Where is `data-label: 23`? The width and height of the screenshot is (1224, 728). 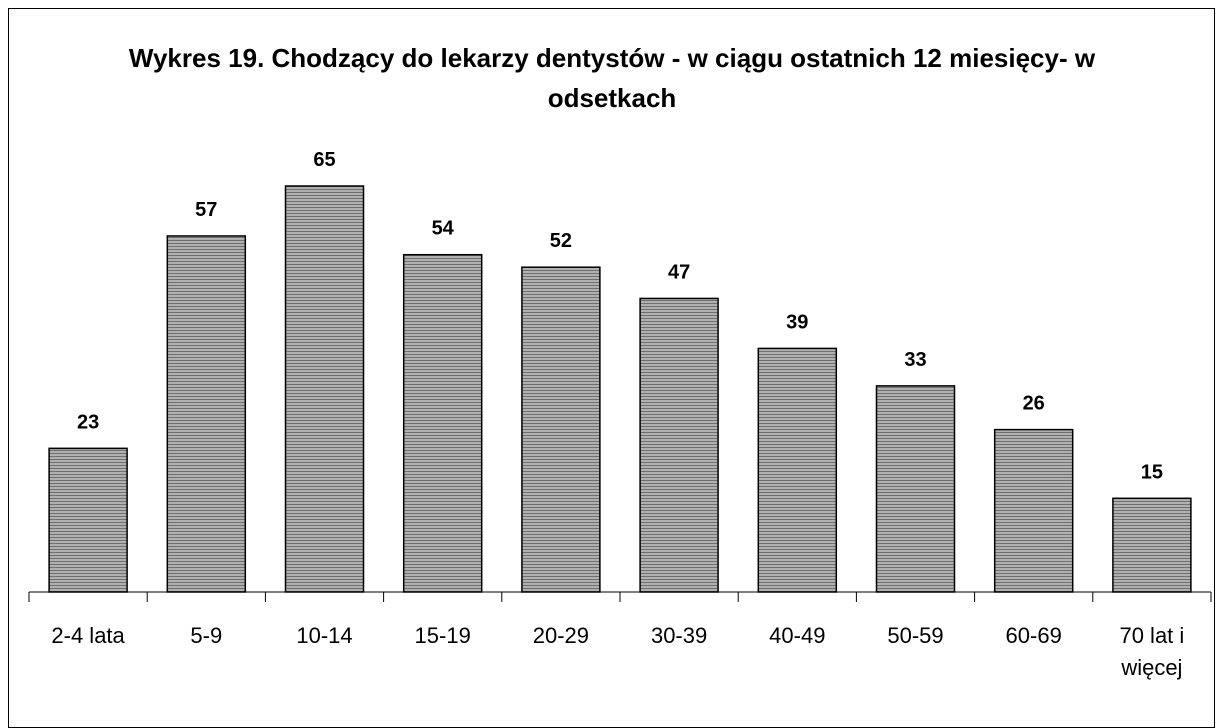
data-label: 23 is located at coordinates (88, 422).